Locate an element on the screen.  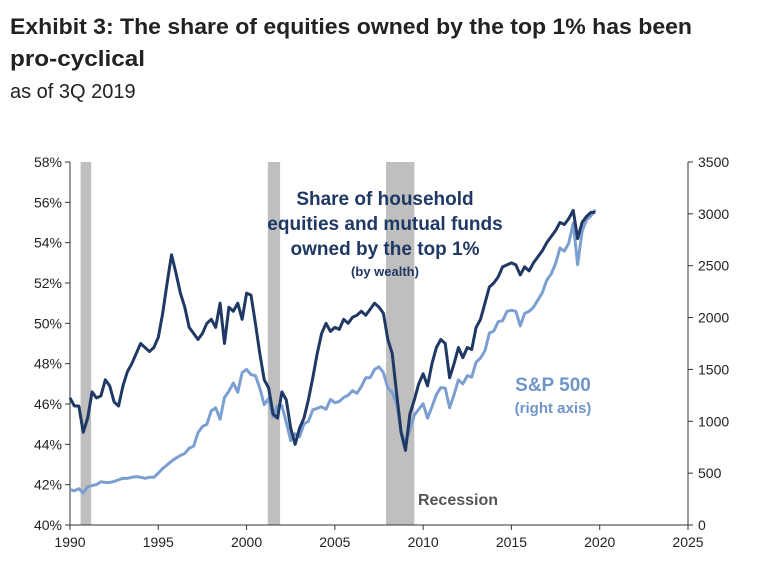
y-tick-label: 46% is located at coordinates (48, 404).